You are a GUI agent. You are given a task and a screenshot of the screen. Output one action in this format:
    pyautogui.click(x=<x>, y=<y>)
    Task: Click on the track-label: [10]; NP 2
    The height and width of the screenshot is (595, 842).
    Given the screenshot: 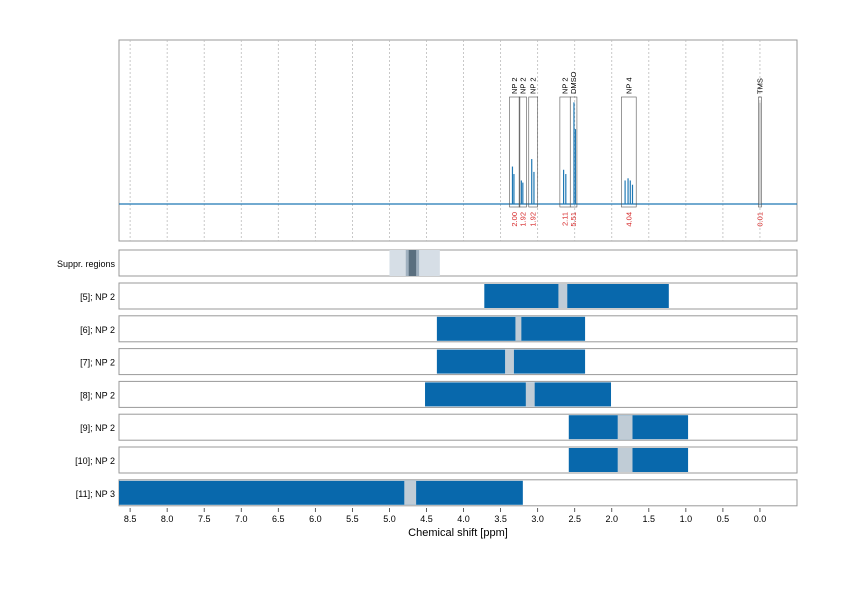 What is the action you would take?
    pyautogui.click(x=95, y=461)
    